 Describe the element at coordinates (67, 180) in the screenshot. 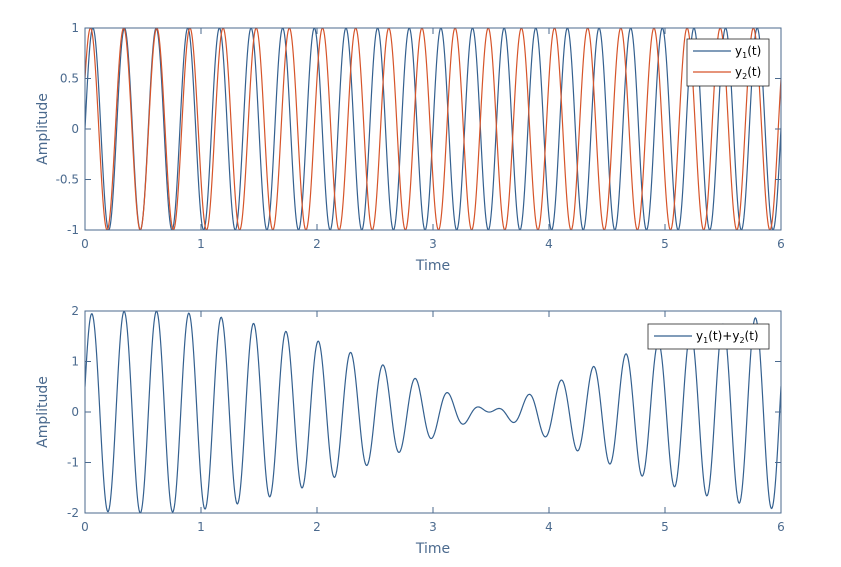

I see `y-tick-label: -0.5` at that location.